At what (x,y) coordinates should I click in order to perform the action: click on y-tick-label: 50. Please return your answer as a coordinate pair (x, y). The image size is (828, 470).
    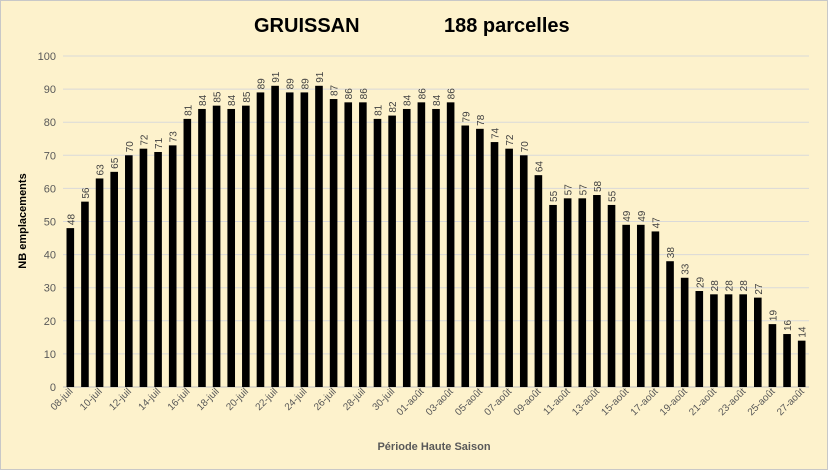
    Looking at the image, I should click on (50, 223).